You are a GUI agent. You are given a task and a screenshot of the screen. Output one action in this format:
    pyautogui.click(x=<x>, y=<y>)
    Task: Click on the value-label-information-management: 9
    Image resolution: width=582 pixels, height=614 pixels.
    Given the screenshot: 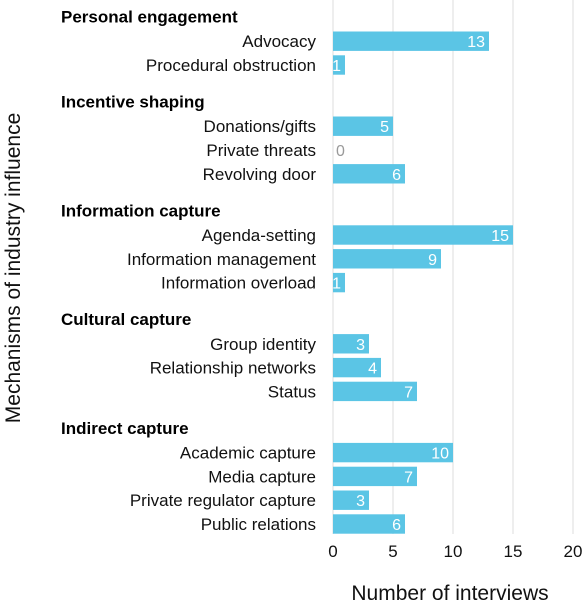 What is the action you would take?
    pyautogui.click(x=432, y=260)
    